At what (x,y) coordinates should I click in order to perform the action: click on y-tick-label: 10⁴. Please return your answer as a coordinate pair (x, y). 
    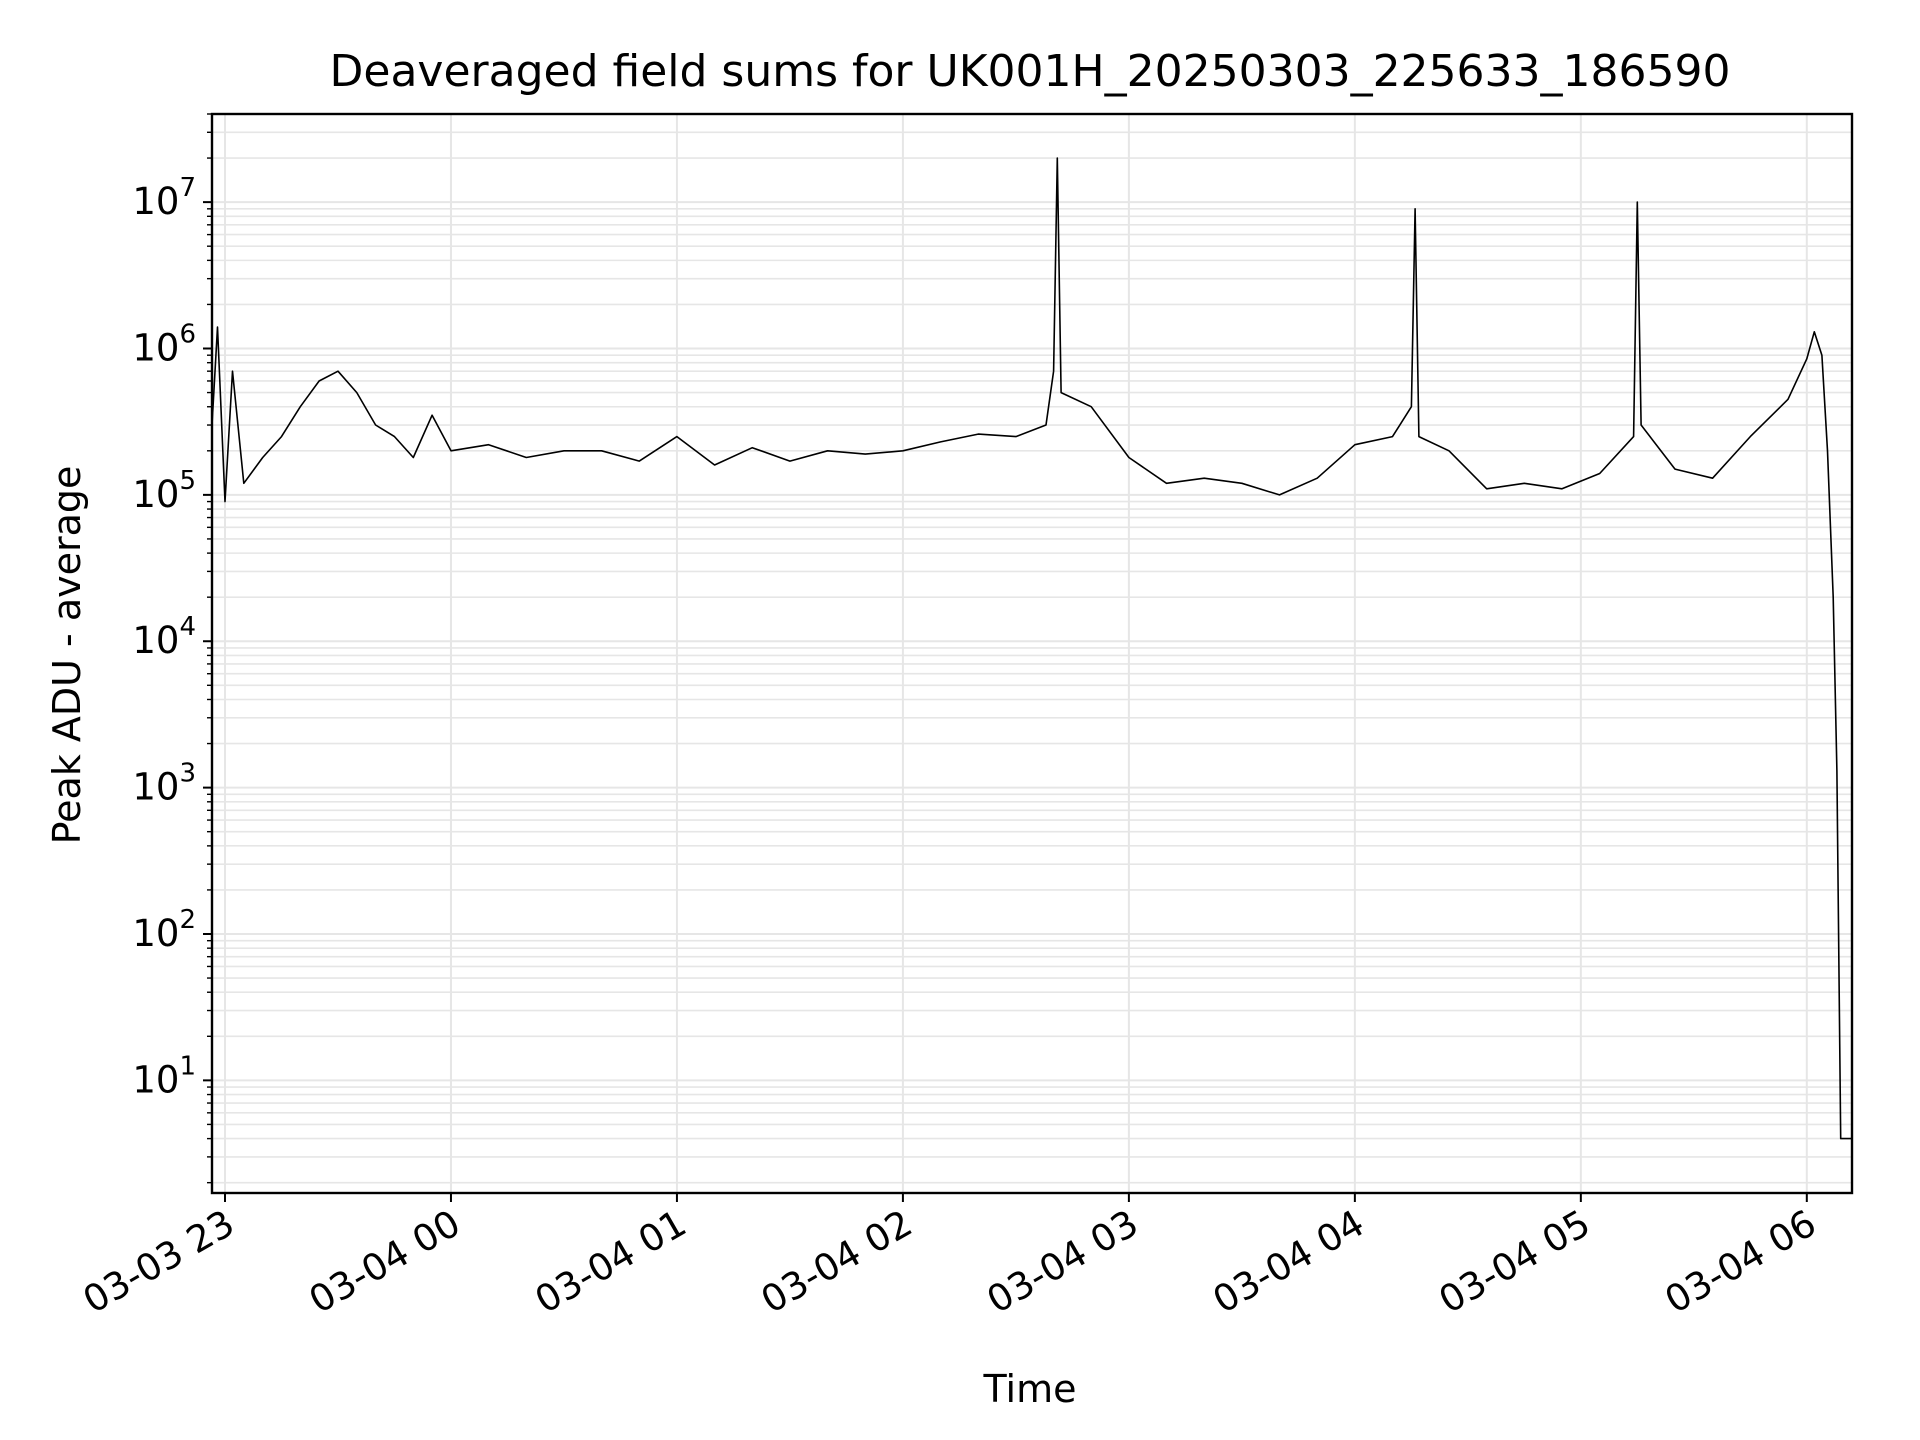
    Looking at the image, I should click on (164, 637).